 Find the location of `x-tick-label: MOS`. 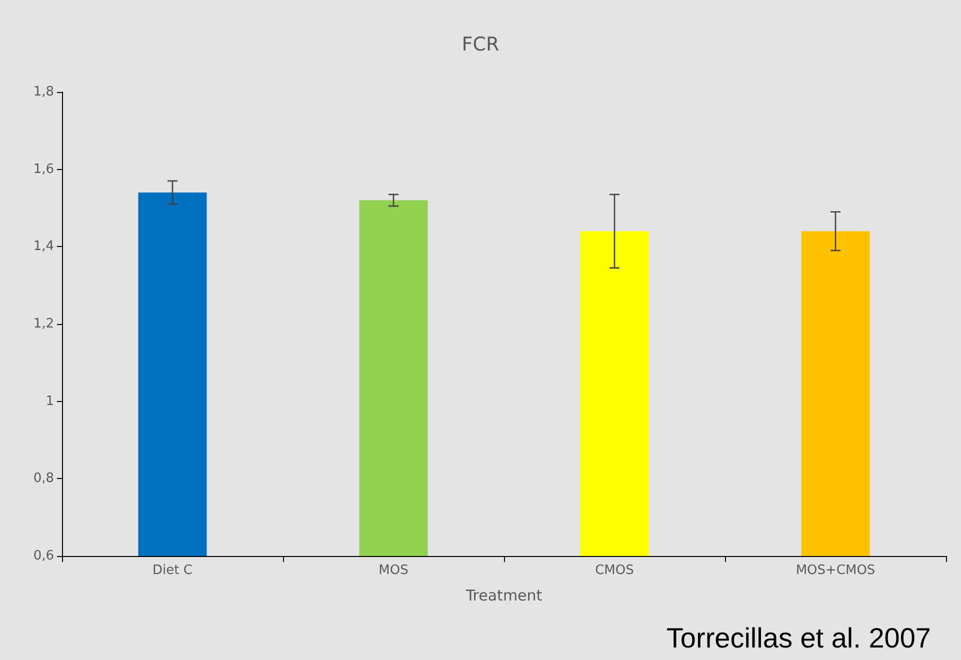

x-tick-label: MOS is located at coordinates (393, 570).